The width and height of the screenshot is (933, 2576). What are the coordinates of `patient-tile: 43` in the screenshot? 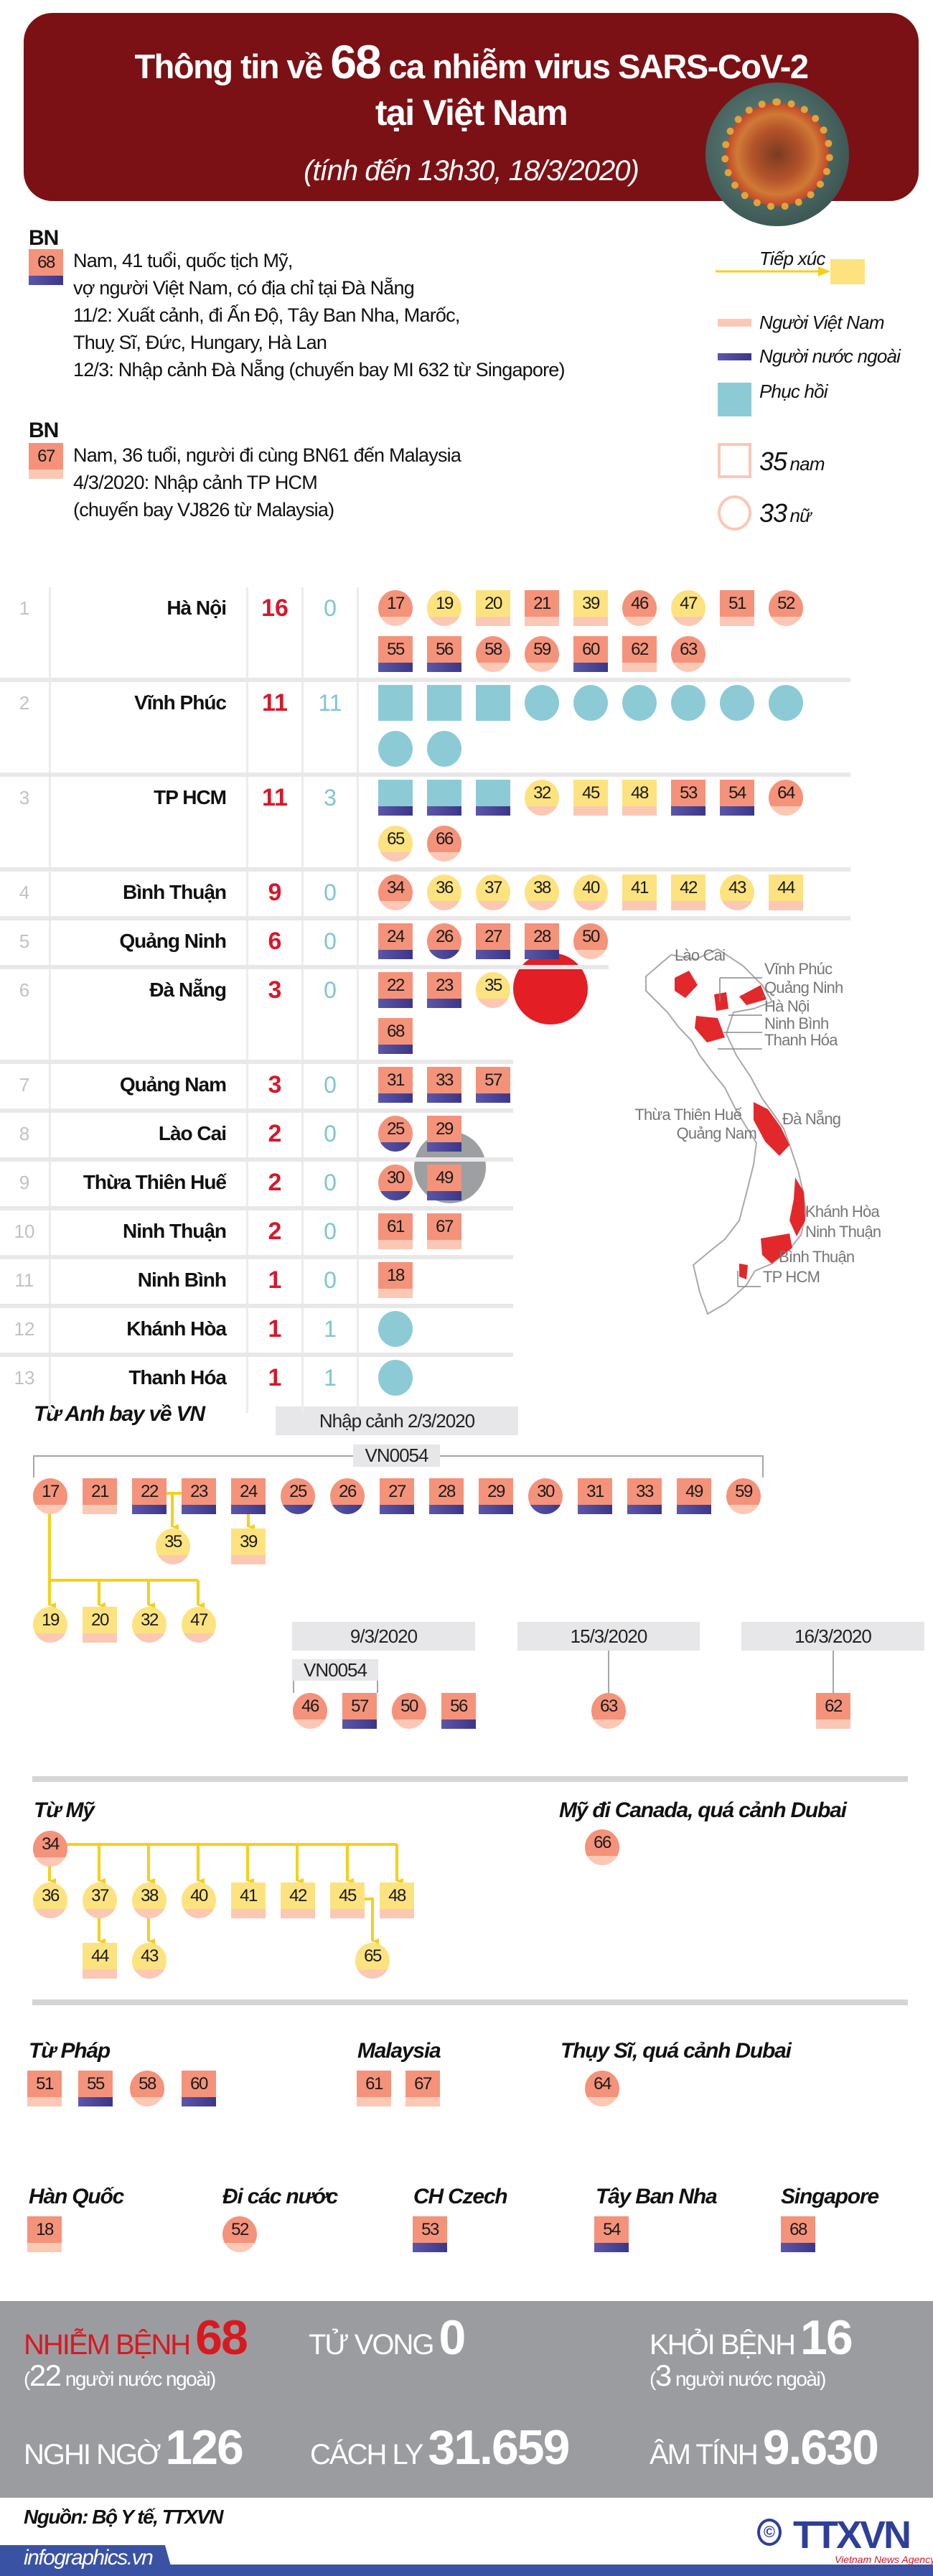 It's located at (149, 1961).